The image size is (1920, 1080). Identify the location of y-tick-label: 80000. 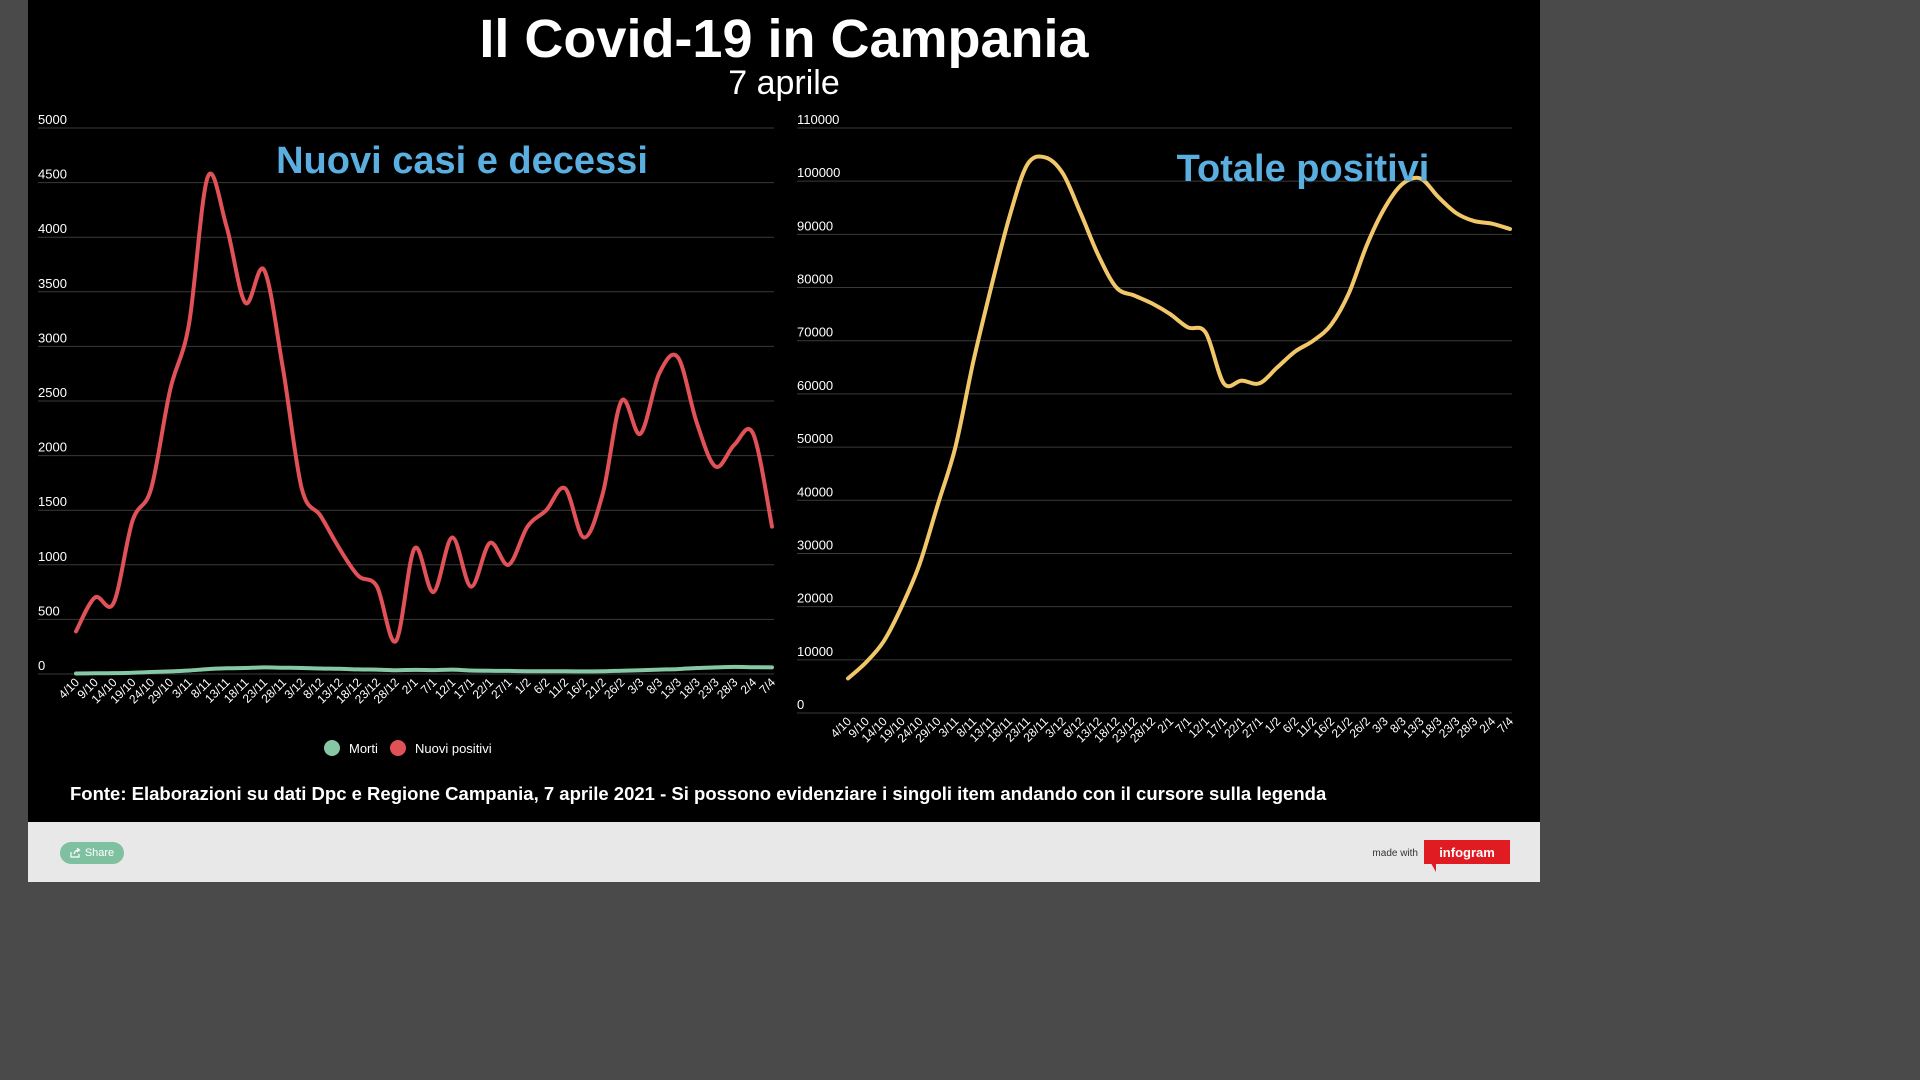
(815, 279).